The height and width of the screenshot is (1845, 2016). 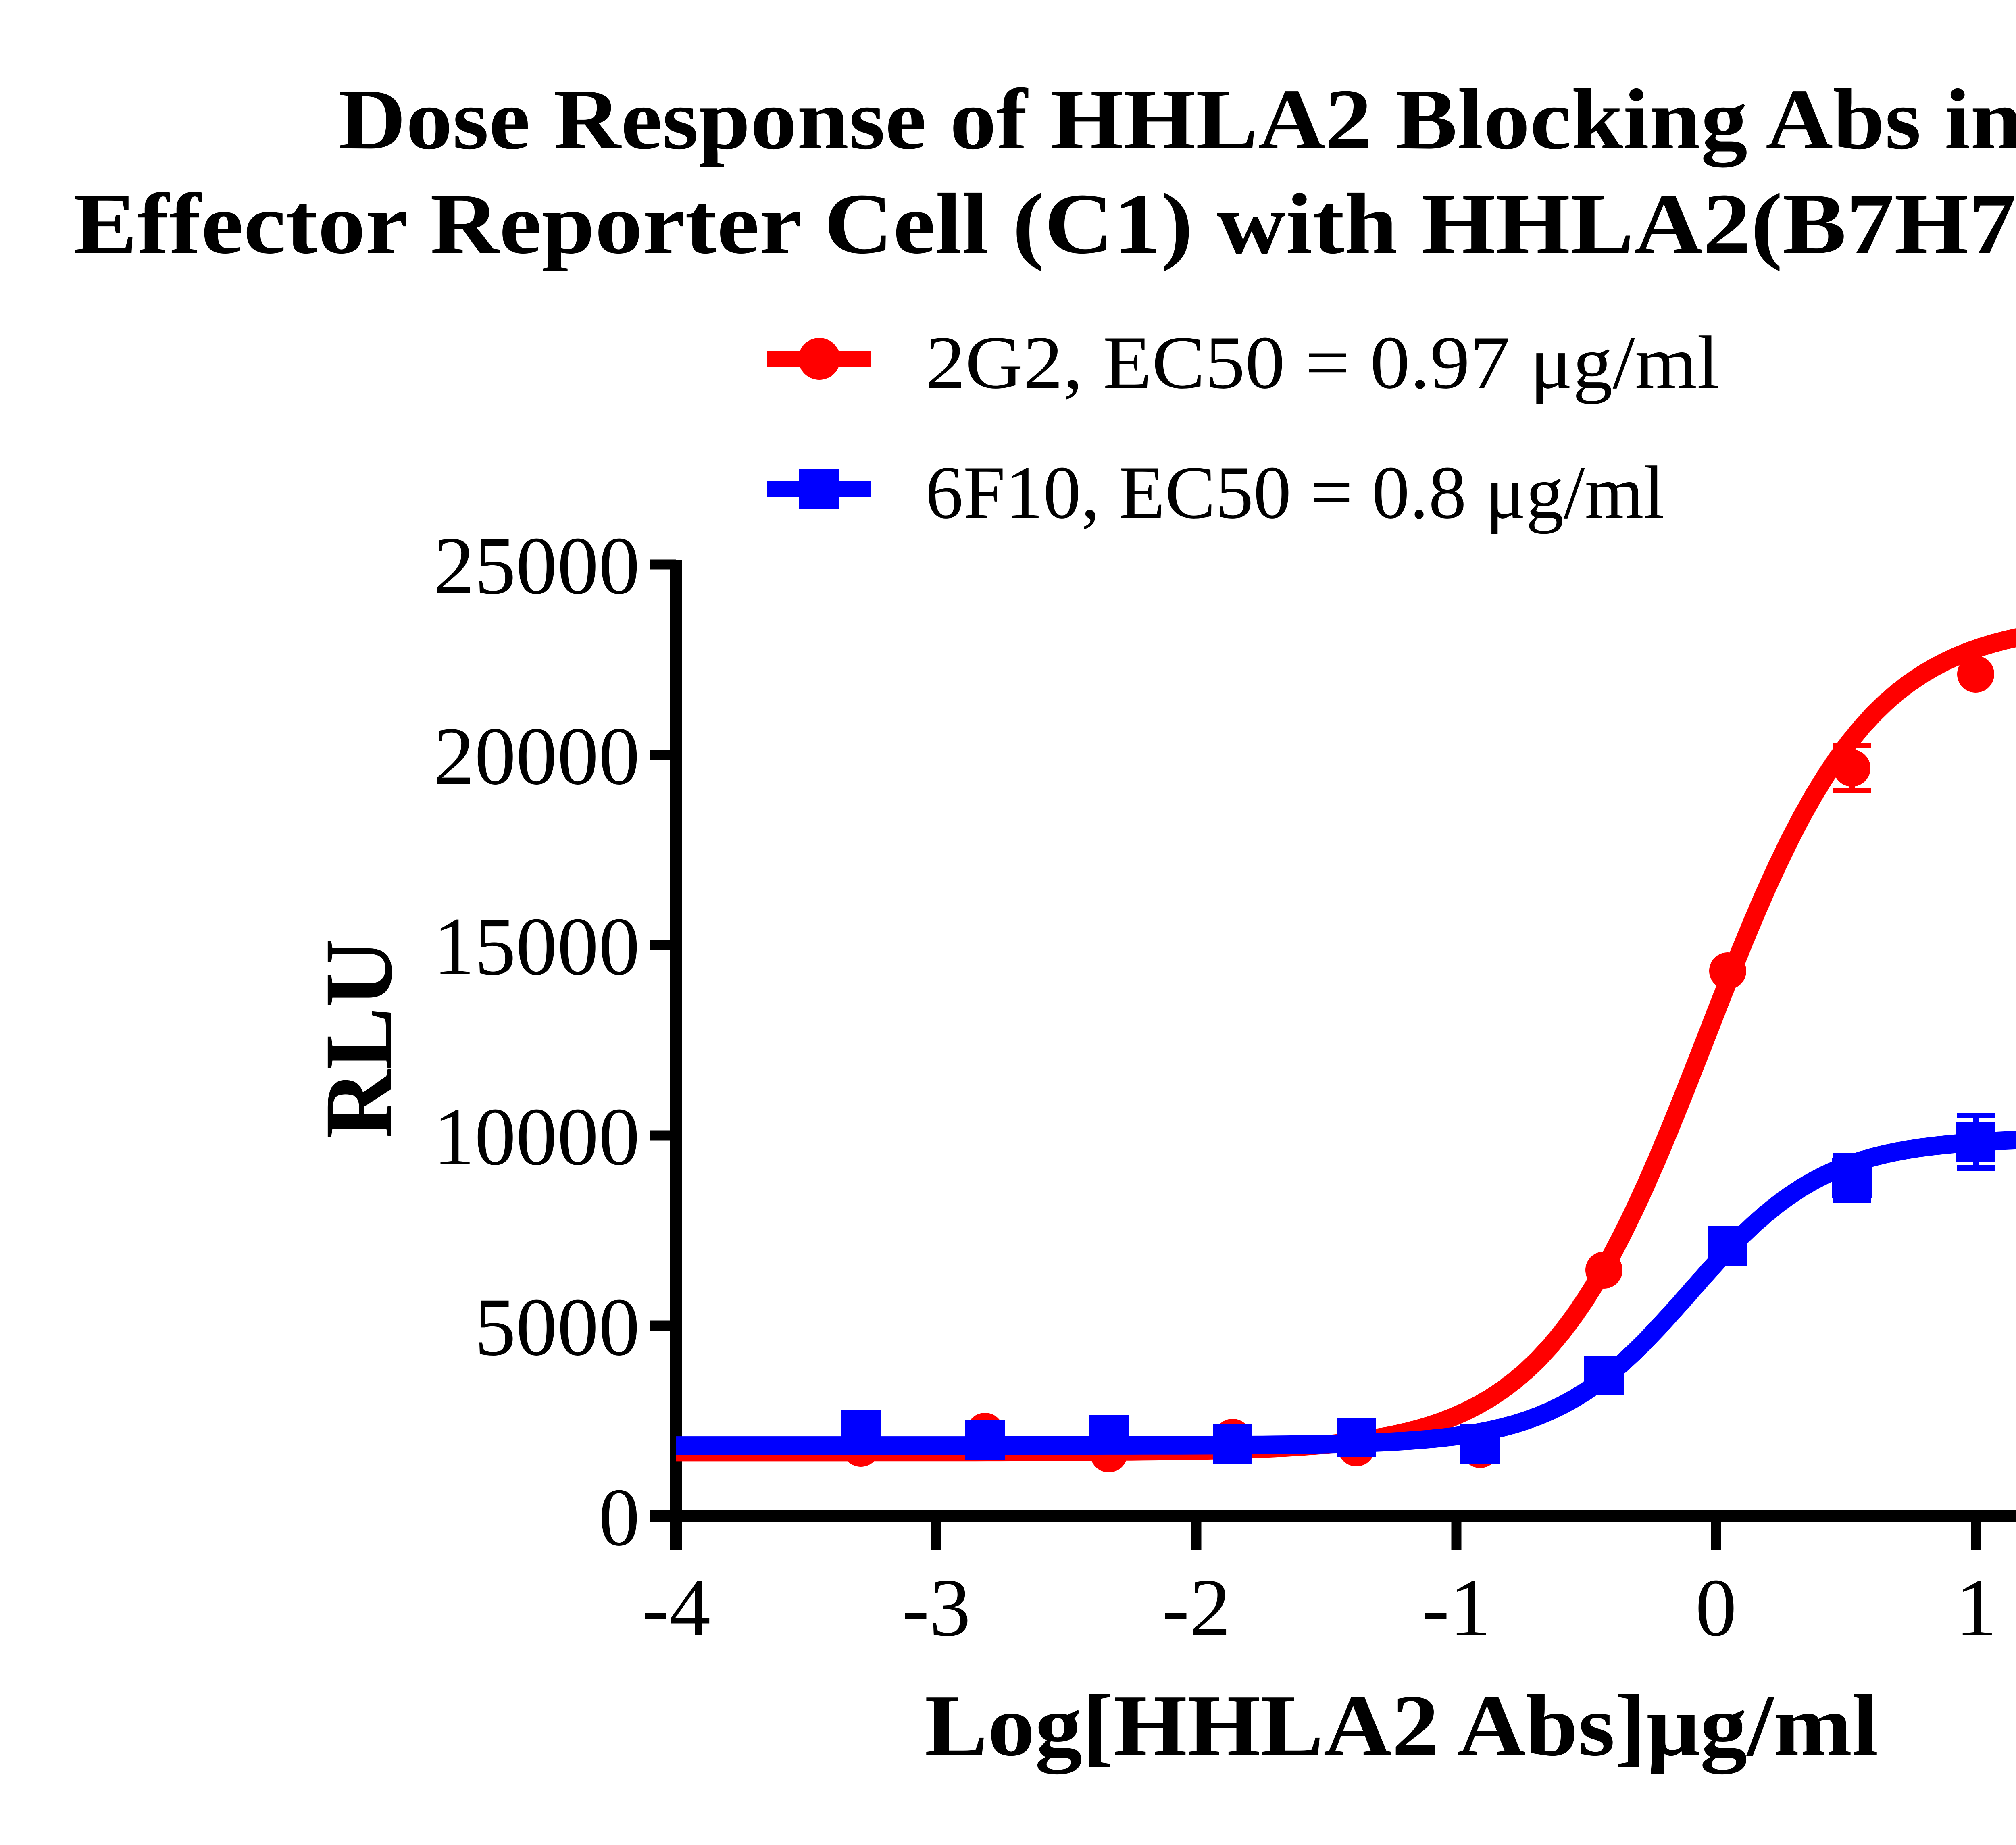 What do you see at coordinates (536, 566) in the screenshot?
I see `svg-text: 25000` at bounding box center [536, 566].